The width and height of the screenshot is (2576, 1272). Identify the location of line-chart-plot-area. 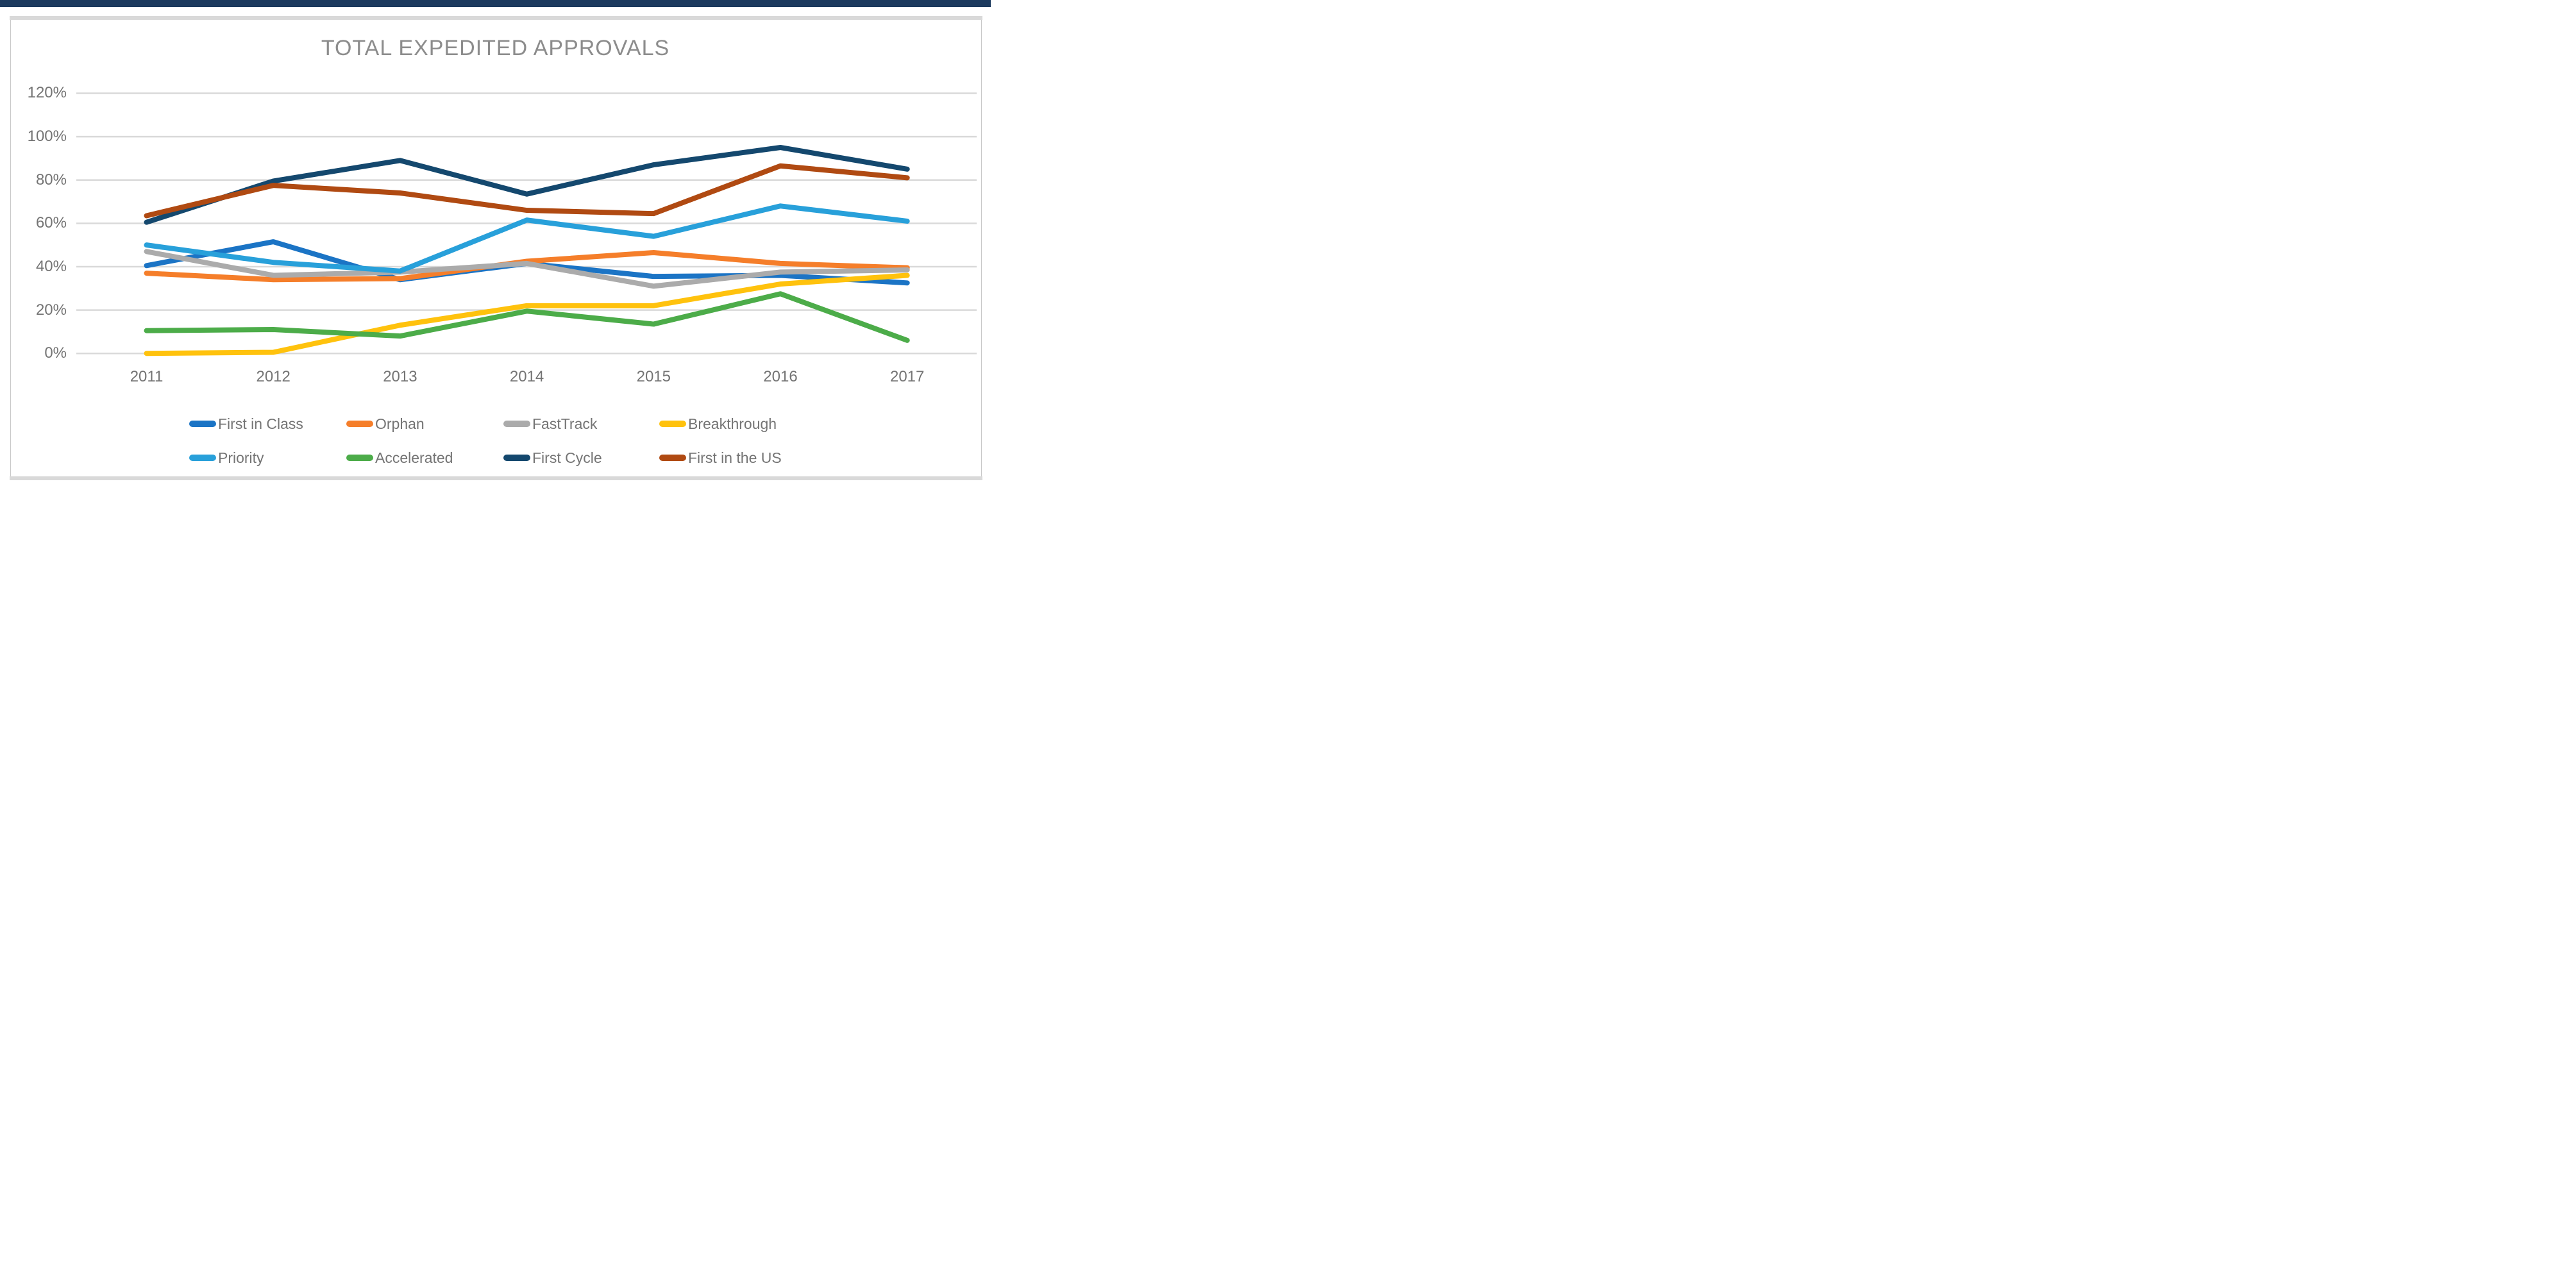
(526, 224).